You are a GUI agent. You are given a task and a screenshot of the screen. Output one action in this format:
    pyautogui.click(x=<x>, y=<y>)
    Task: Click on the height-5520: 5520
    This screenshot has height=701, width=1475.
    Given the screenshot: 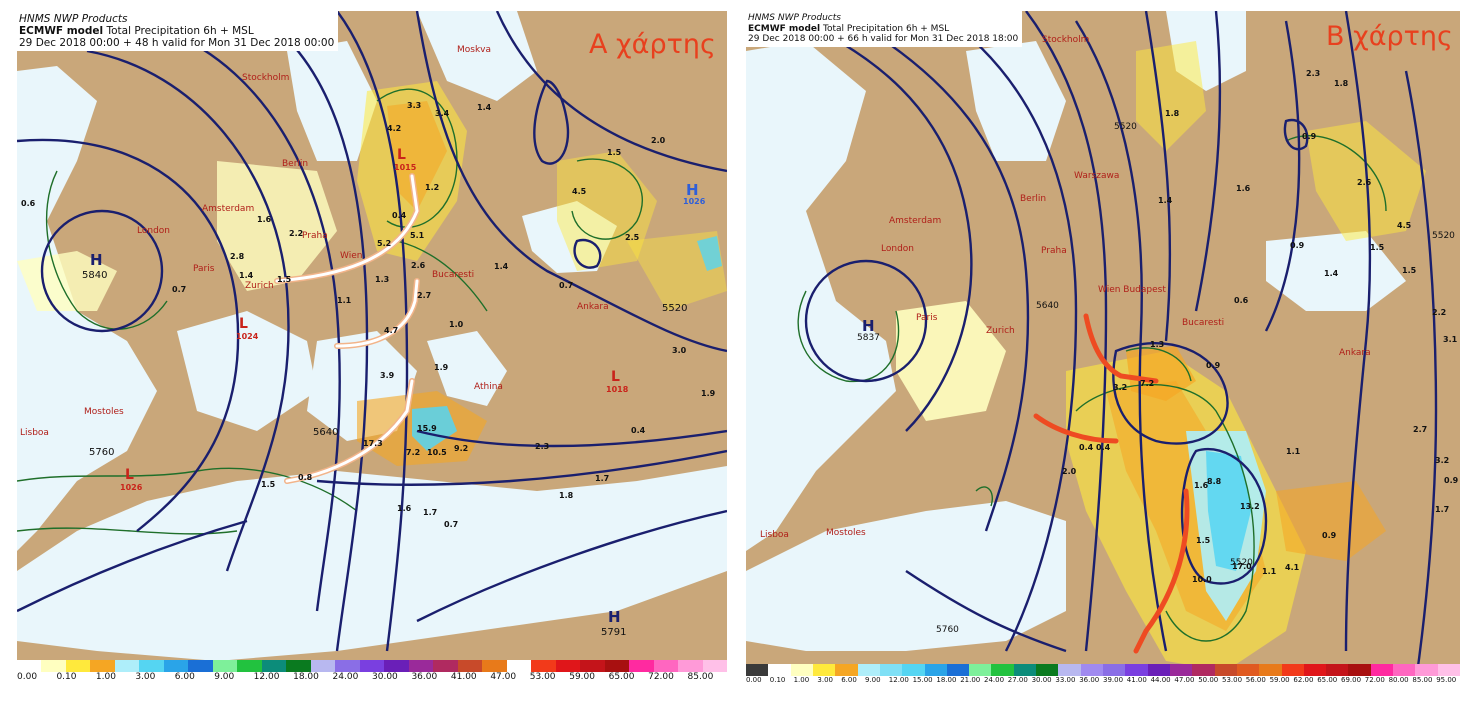 What is the action you would take?
    pyautogui.click(x=675, y=308)
    